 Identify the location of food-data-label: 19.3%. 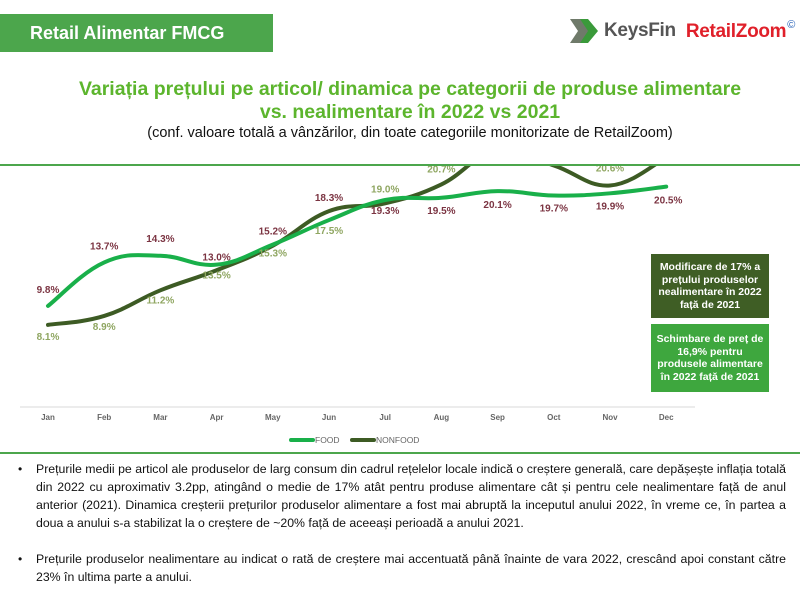
(385, 211).